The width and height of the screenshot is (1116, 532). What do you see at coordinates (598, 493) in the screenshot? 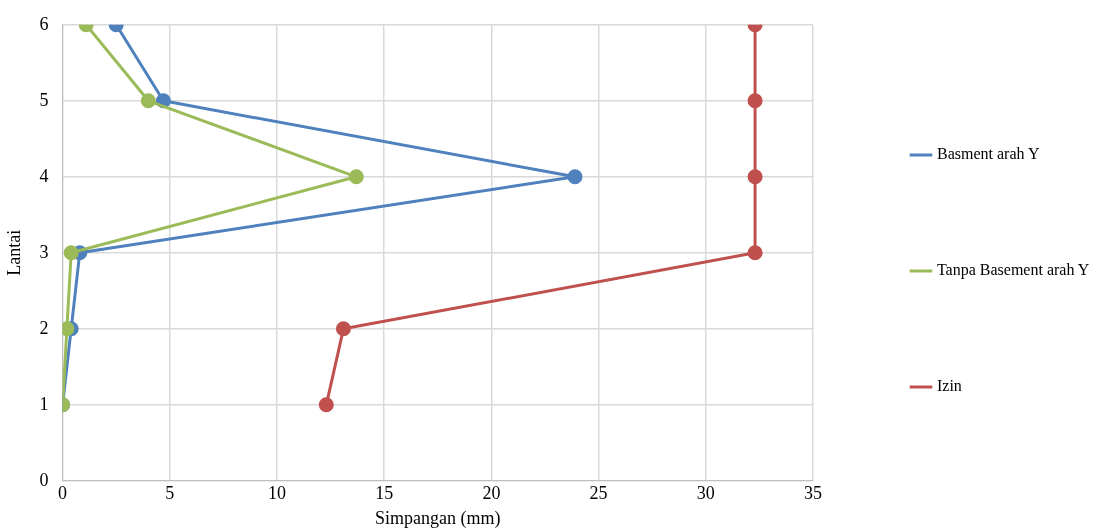
I see `x-tick-label: 25` at bounding box center [598, 493].